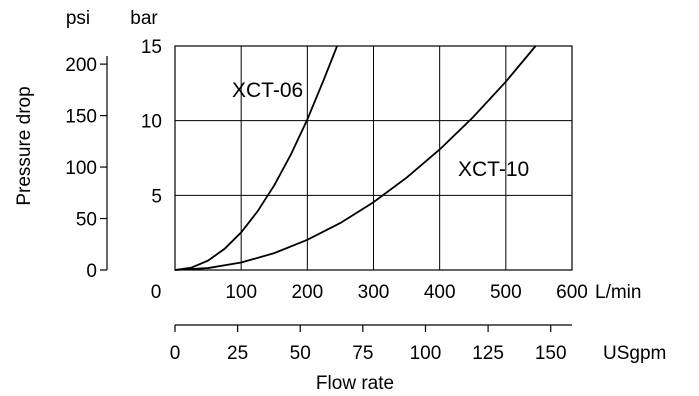 The height and width of the screenshot is (396, 699). I want to click on usgpm-tick-label: 50, so click(300, 353).